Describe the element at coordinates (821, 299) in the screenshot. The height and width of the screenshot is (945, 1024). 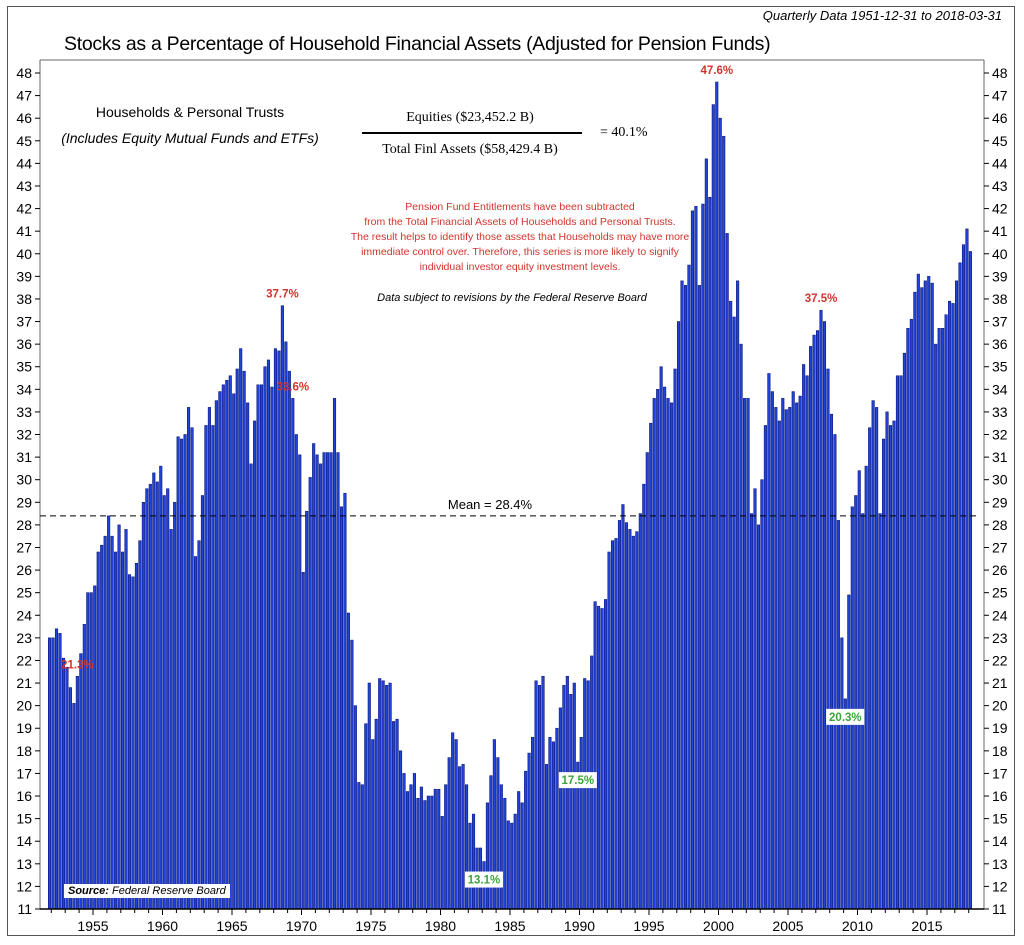
I see `peak-label: 37.5%` at that location.